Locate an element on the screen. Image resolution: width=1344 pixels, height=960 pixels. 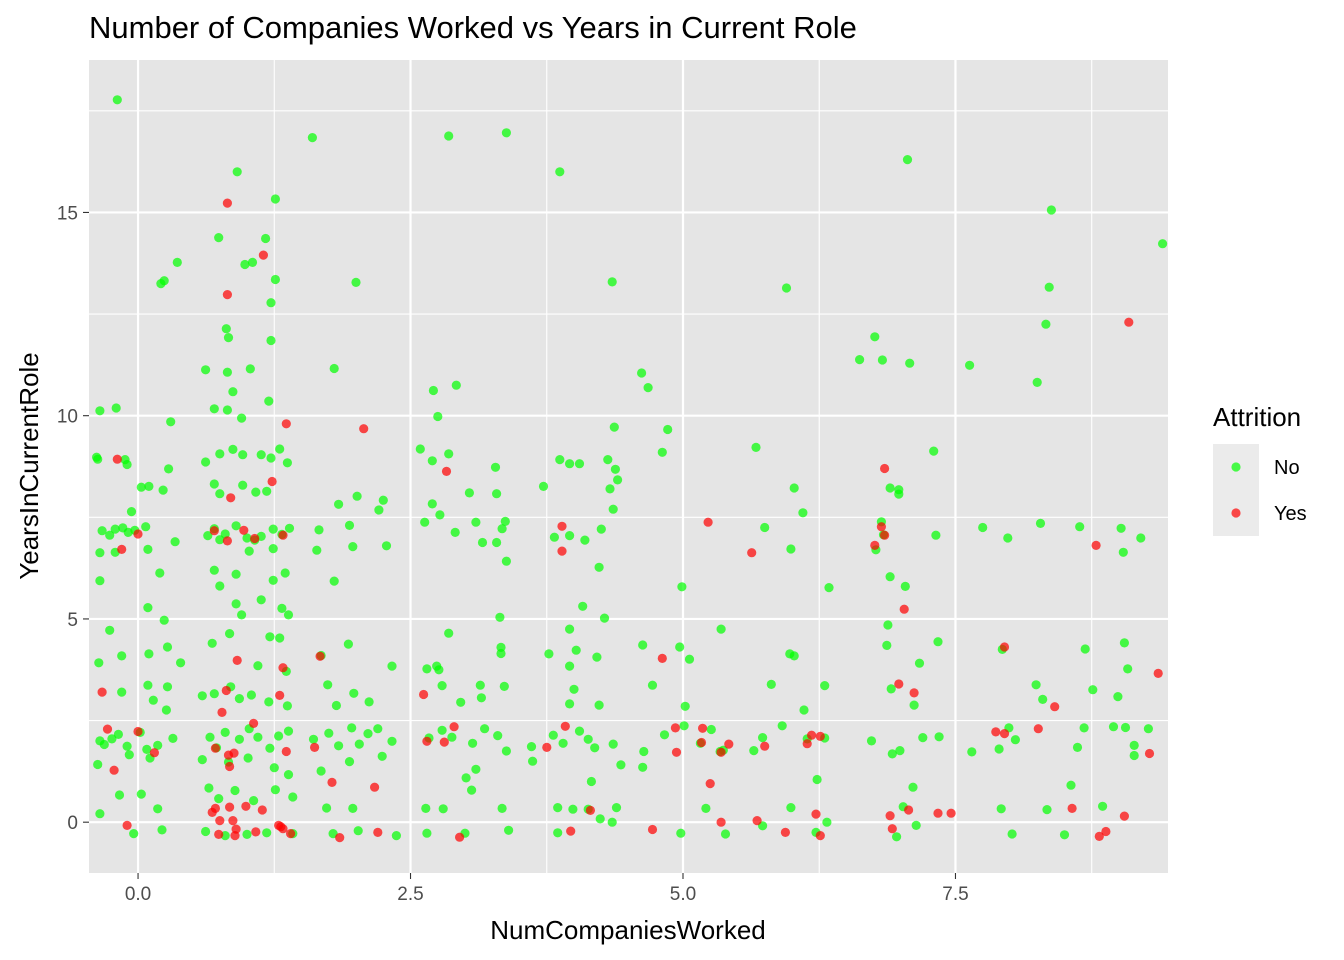
x-axis-title: NumCompaniesWorked is located at coordinates (628, 930).